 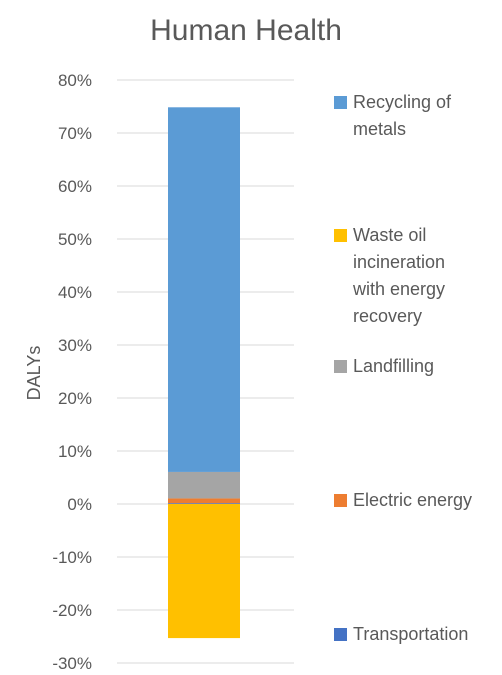 I want to click on y-tick-label: 70%, so click(x=75, y=133).